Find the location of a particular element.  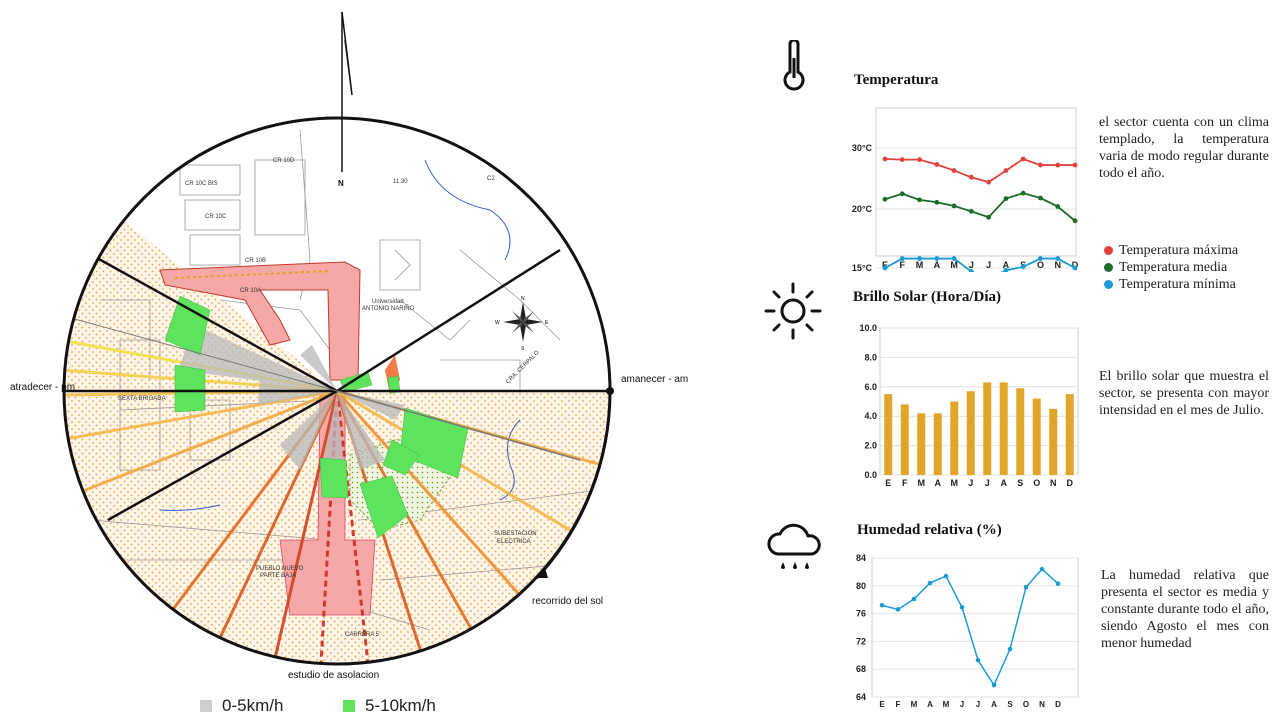

plot-frame is located at coordinates (979, 401).